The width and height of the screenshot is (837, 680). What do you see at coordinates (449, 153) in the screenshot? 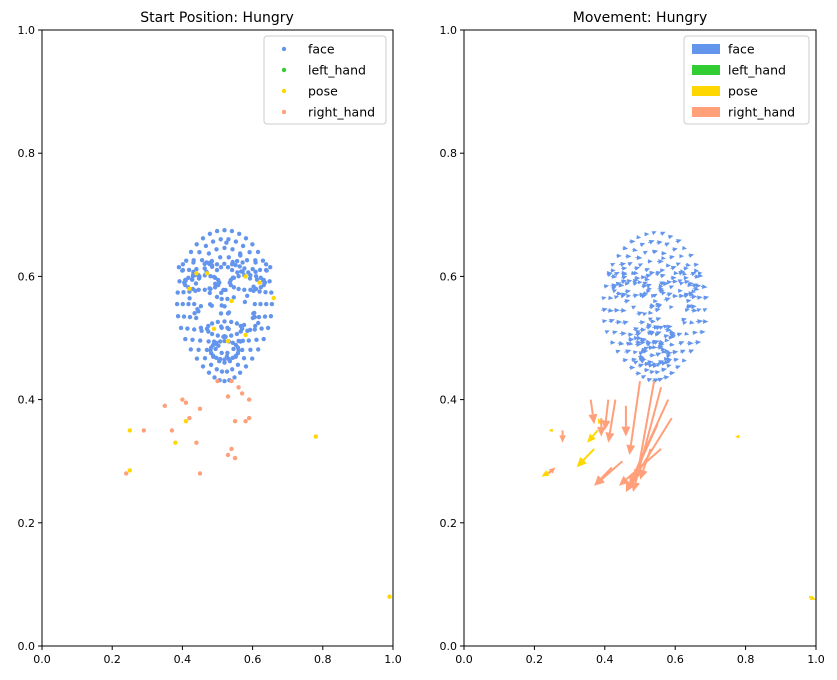
I see `y-tick-label: 0.8` at bounding box center [449, 153].